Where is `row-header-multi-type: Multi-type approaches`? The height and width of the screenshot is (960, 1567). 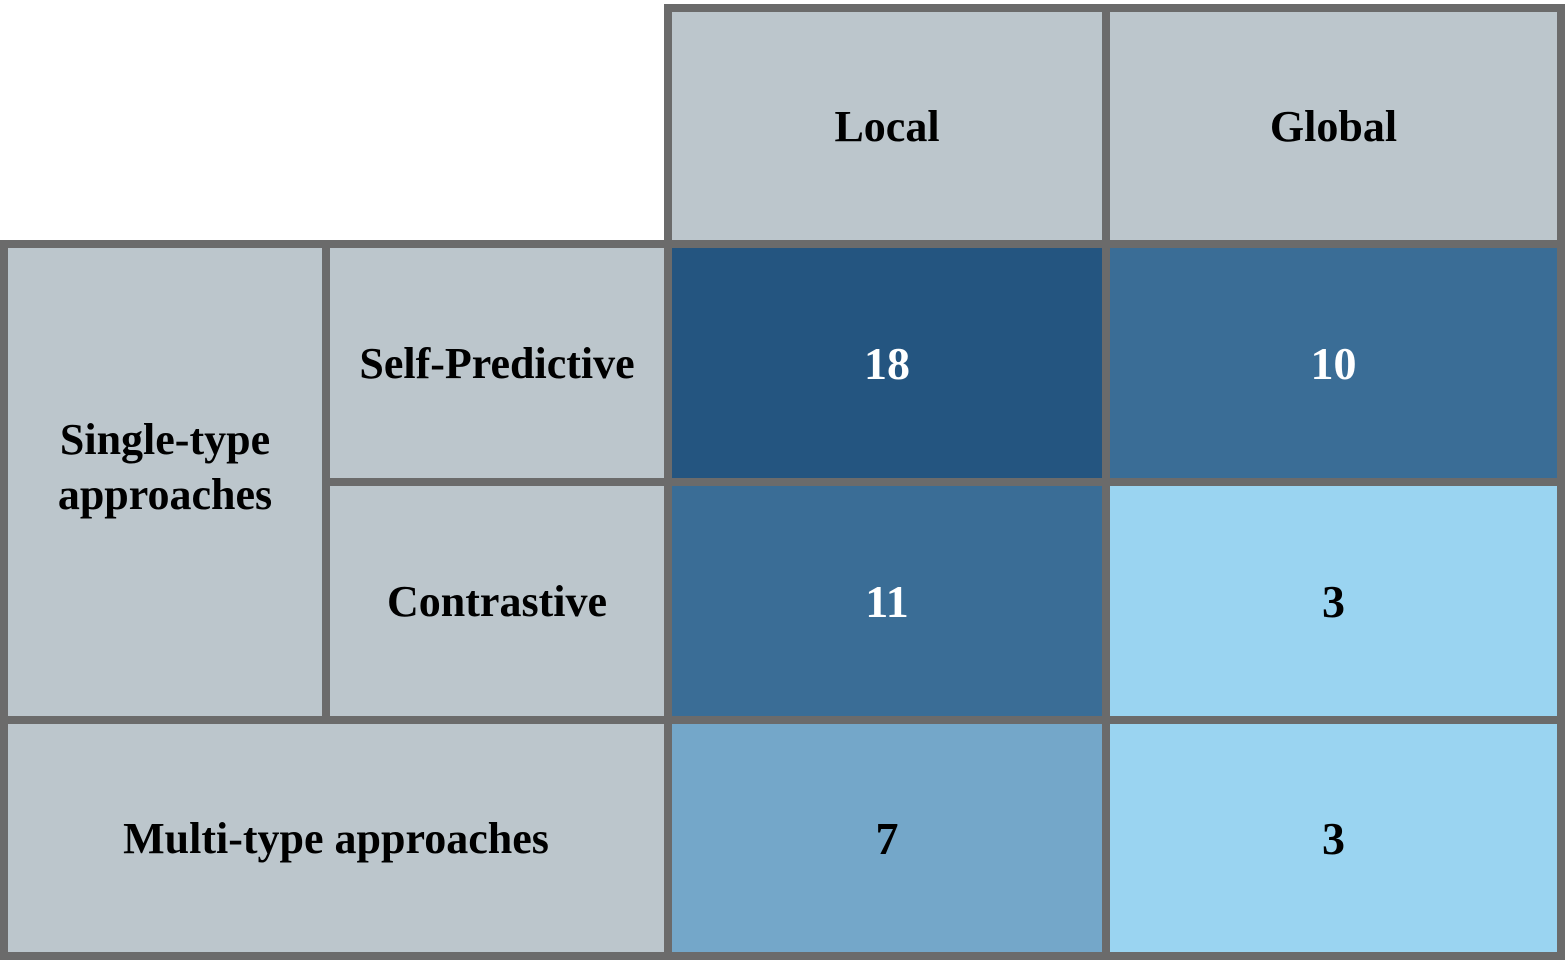
row-header-multi-type: Multi-type approaches is located at coordinates (336, 838).